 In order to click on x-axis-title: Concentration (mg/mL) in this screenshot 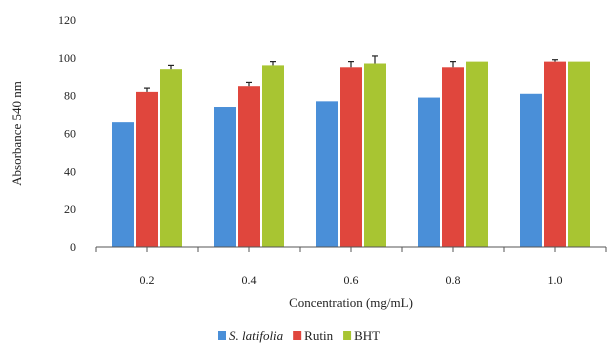, I will do `click(351, 302)`.